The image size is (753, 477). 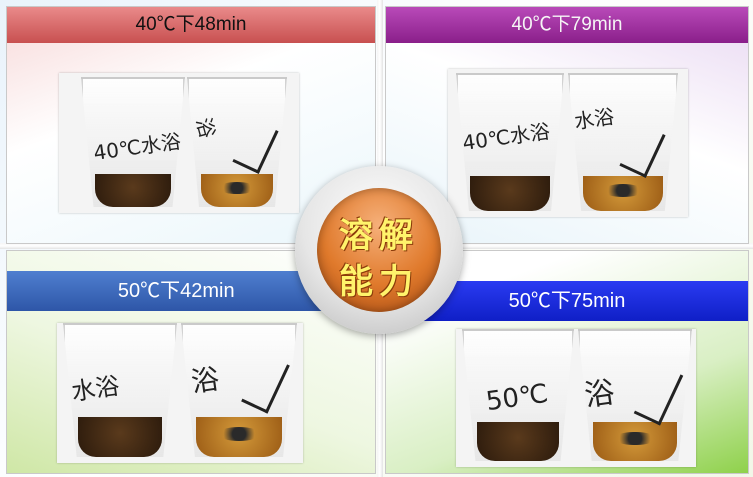 I want to click on center-title-line-1: 溶解, so click(x=379, y=236).